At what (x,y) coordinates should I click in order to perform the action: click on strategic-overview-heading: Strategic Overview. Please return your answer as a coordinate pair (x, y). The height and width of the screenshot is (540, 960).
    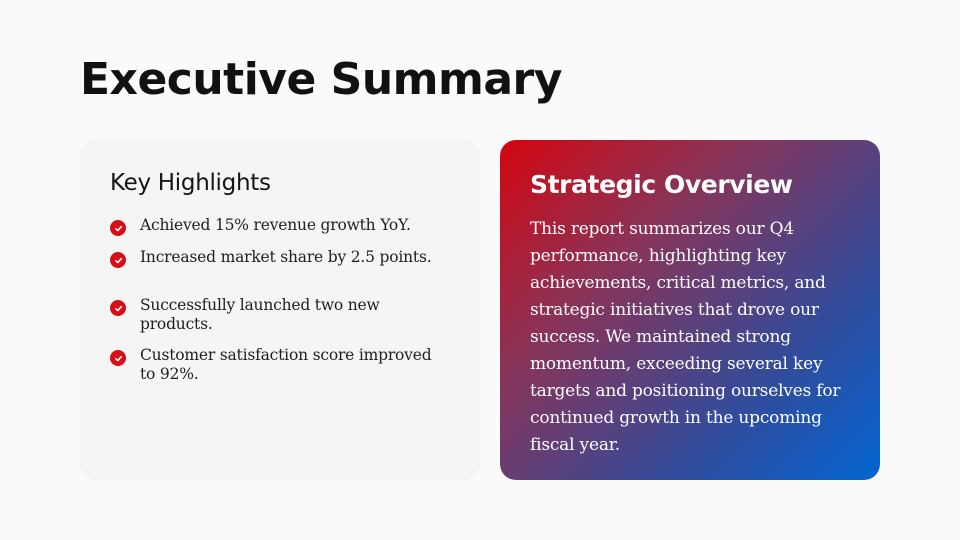
    Looking at the image, I should click on (661, 184).